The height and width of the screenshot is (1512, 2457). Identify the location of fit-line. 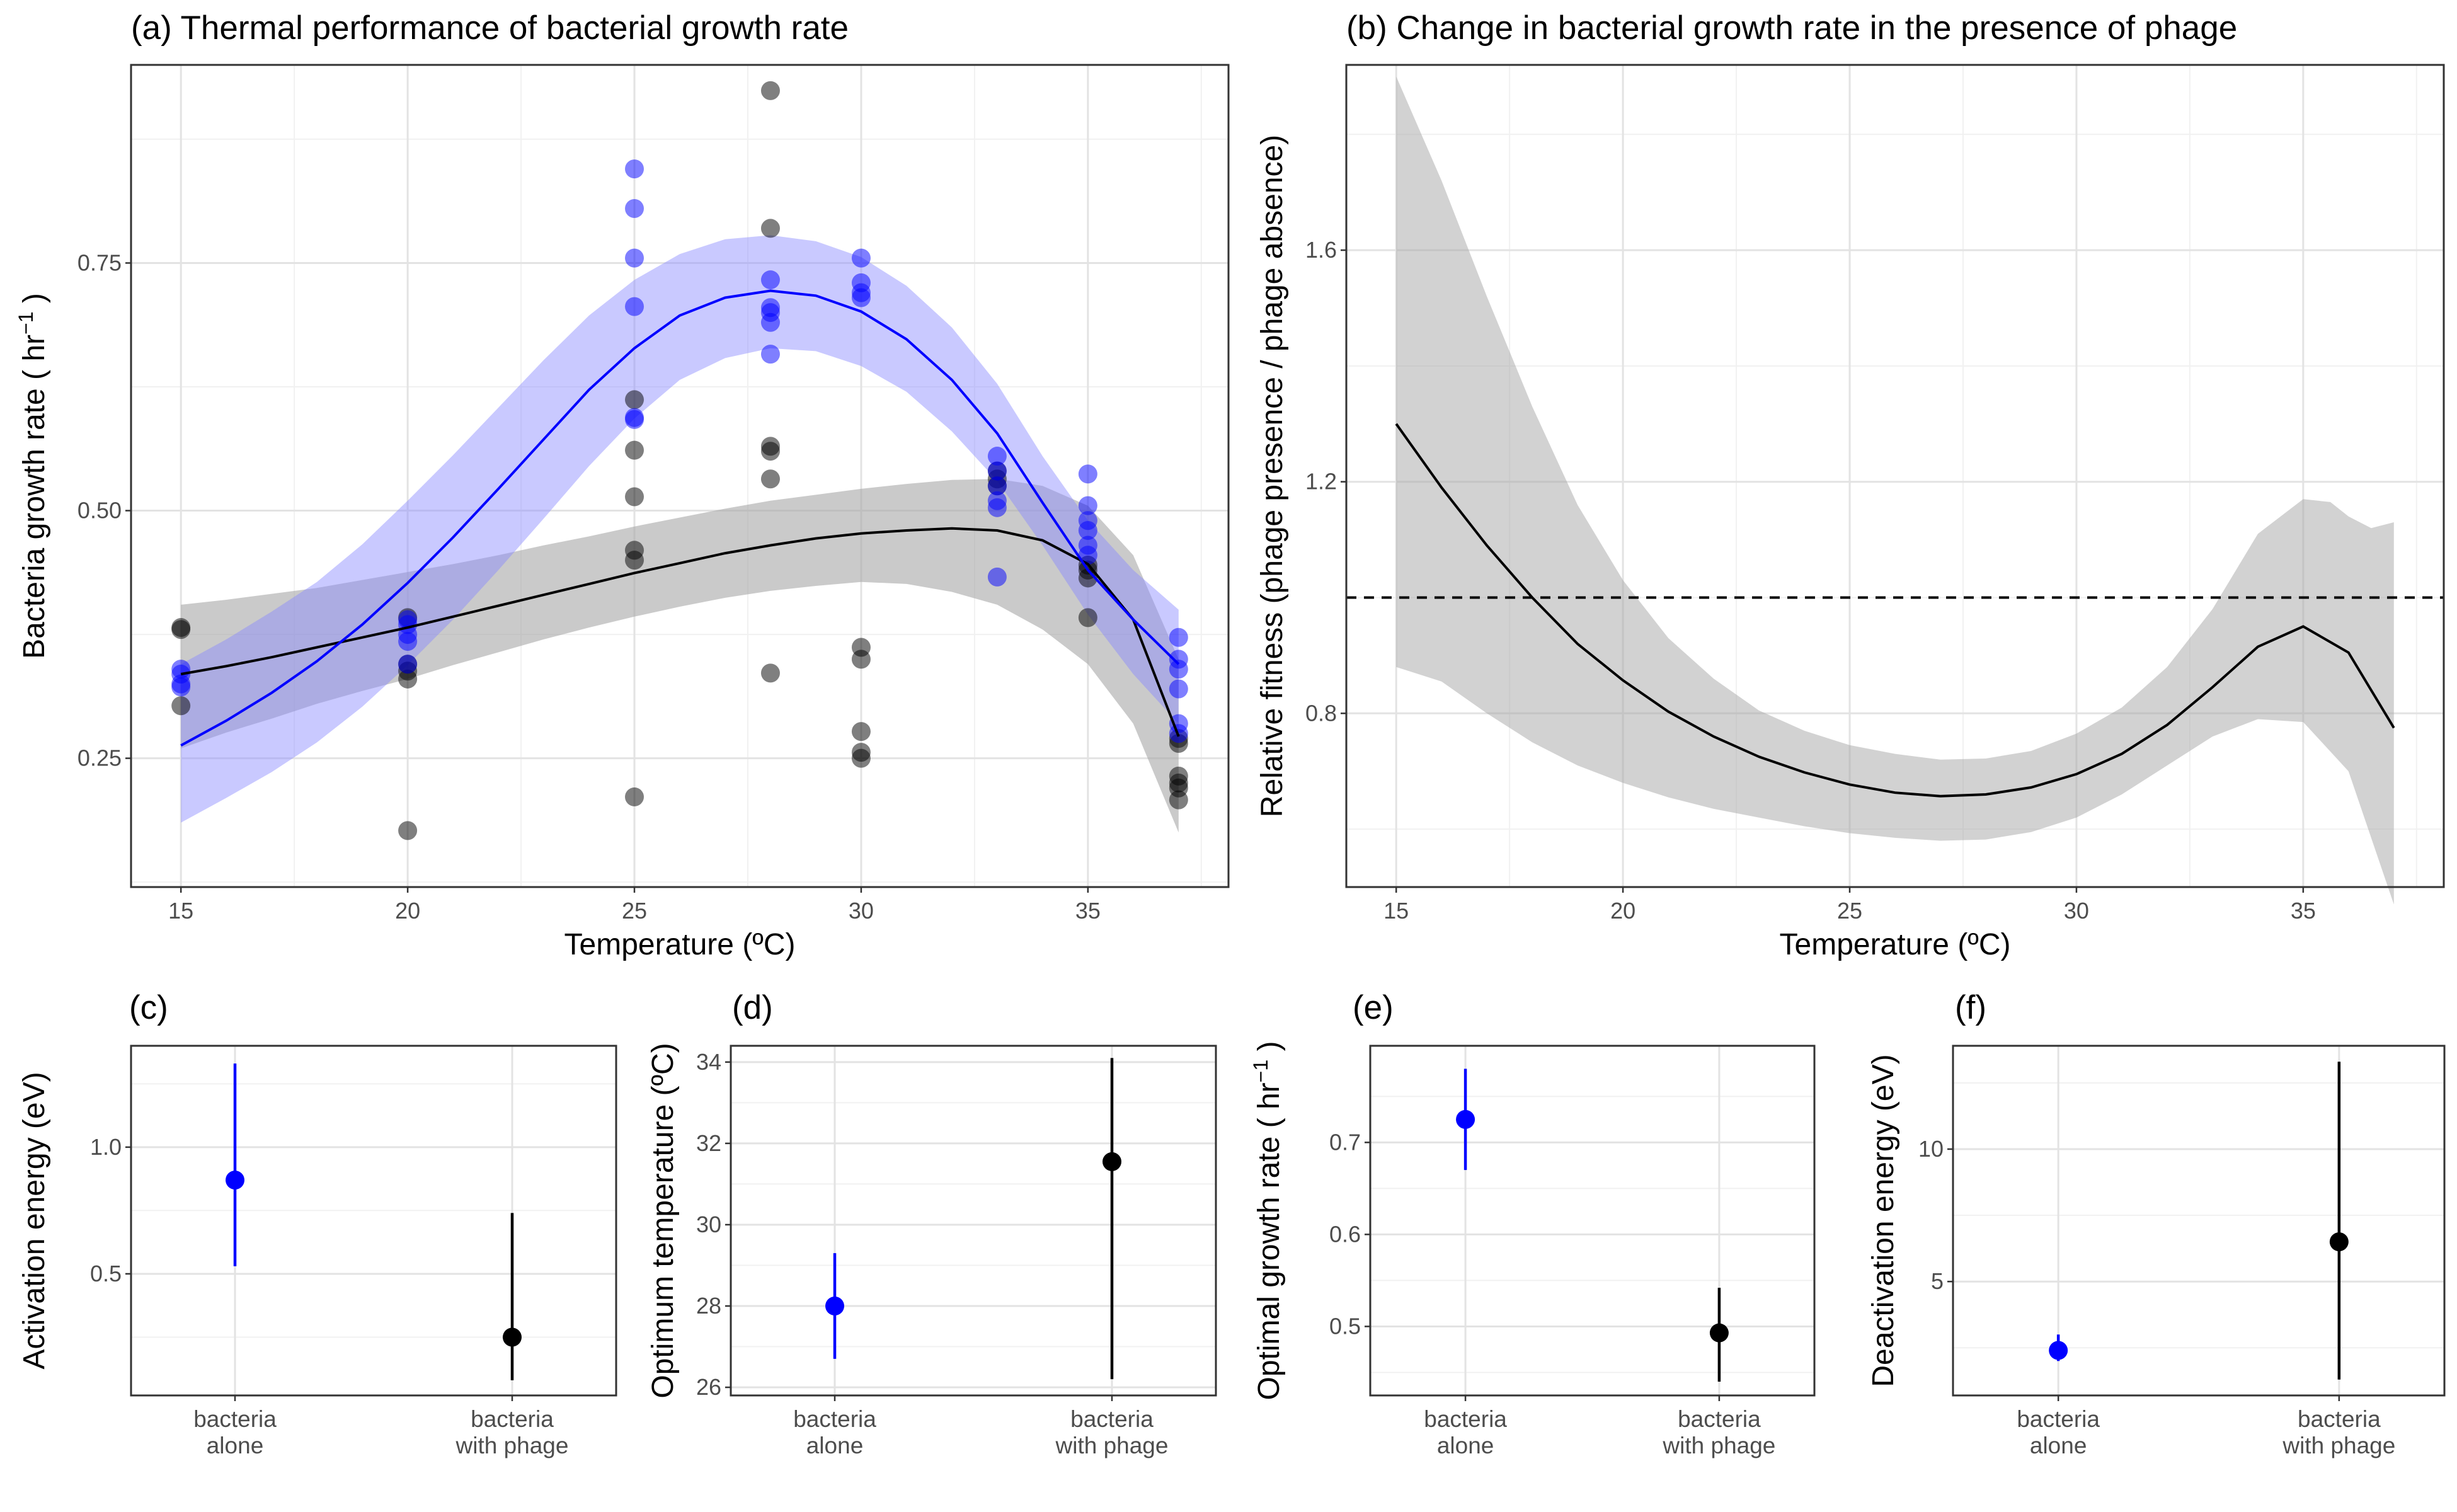
(1895, 610).